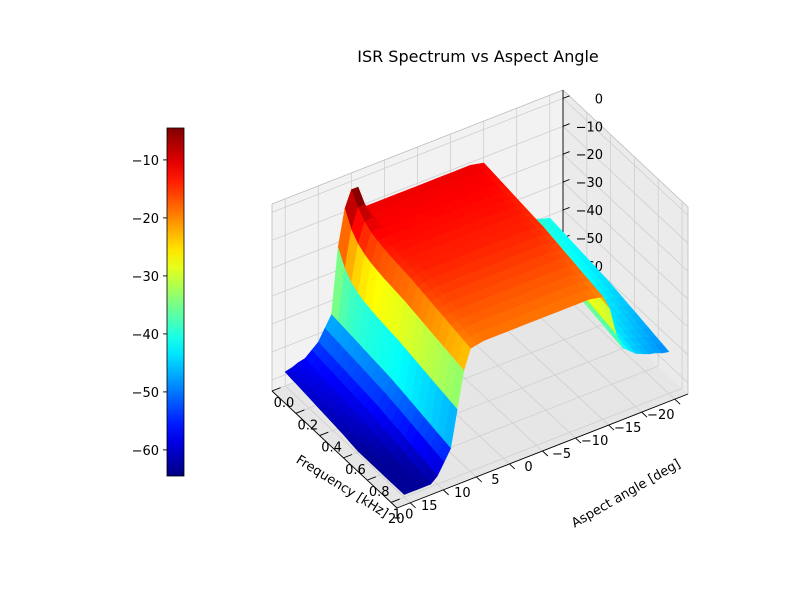  What do you see at coordinates (145, 161) in the screenshot?
I see `colorbar-tick-label: −10` at bounding box center [145, 161].